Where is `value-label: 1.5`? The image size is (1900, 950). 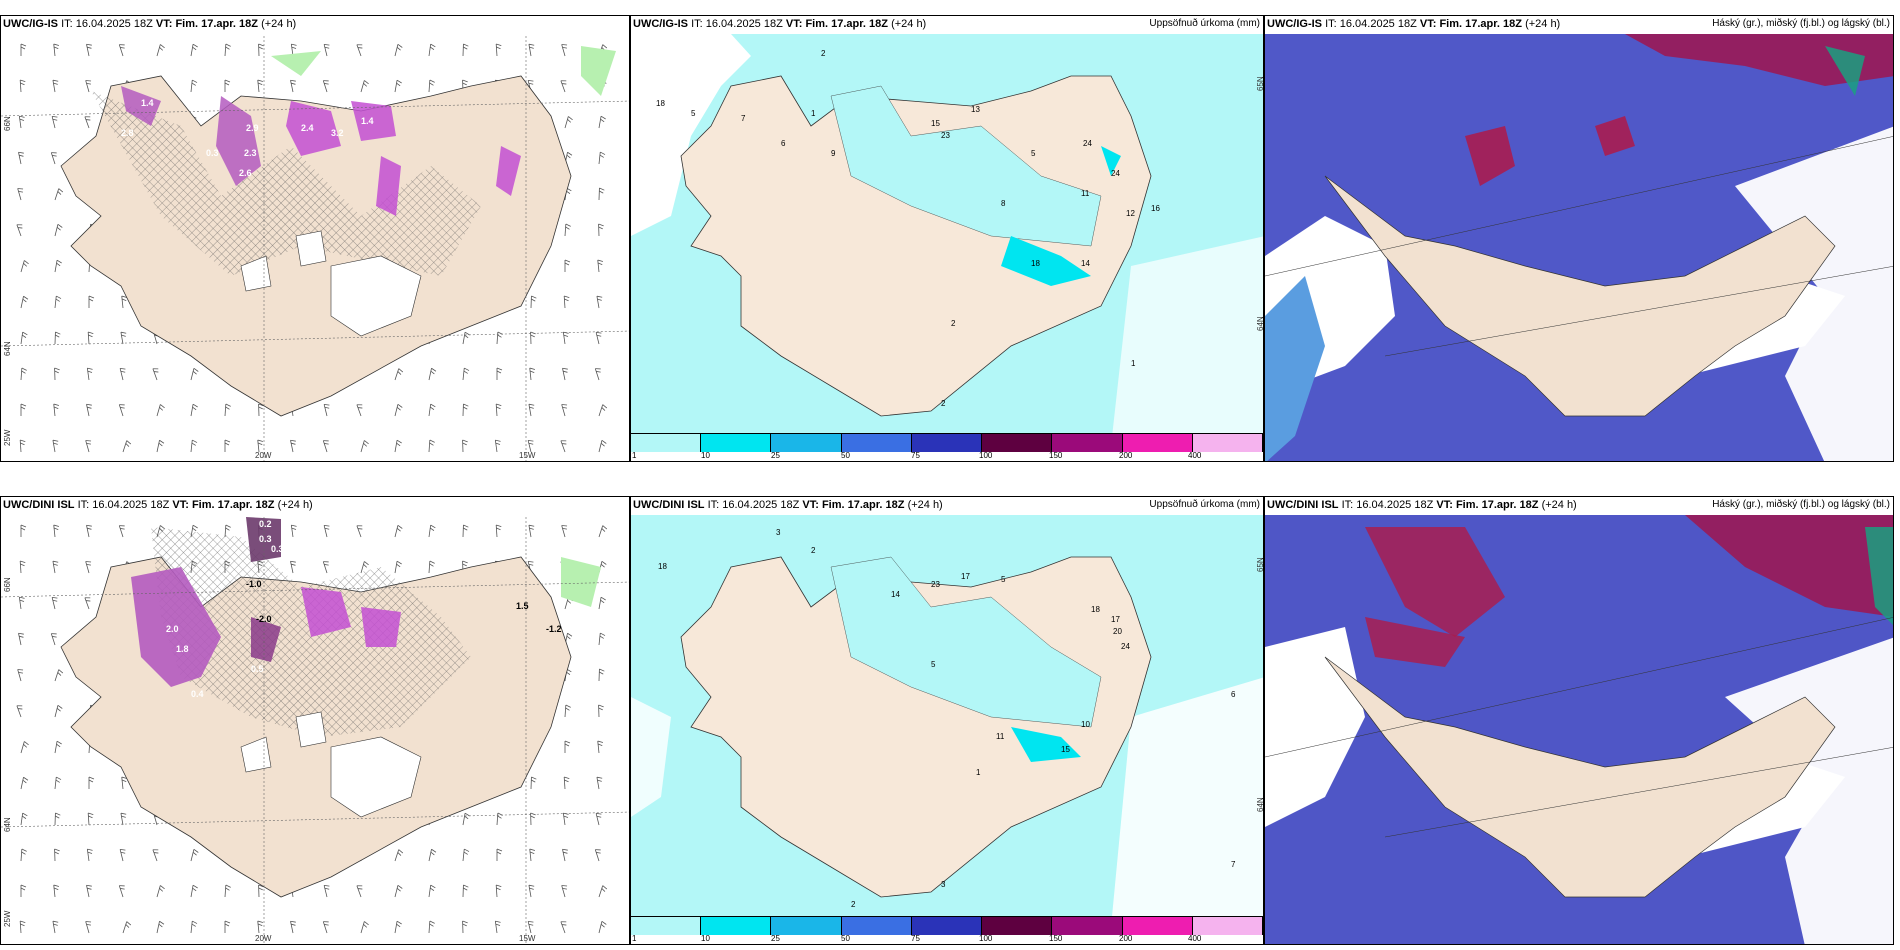
value-label: 1.5 is located at coordinates (522, 606).